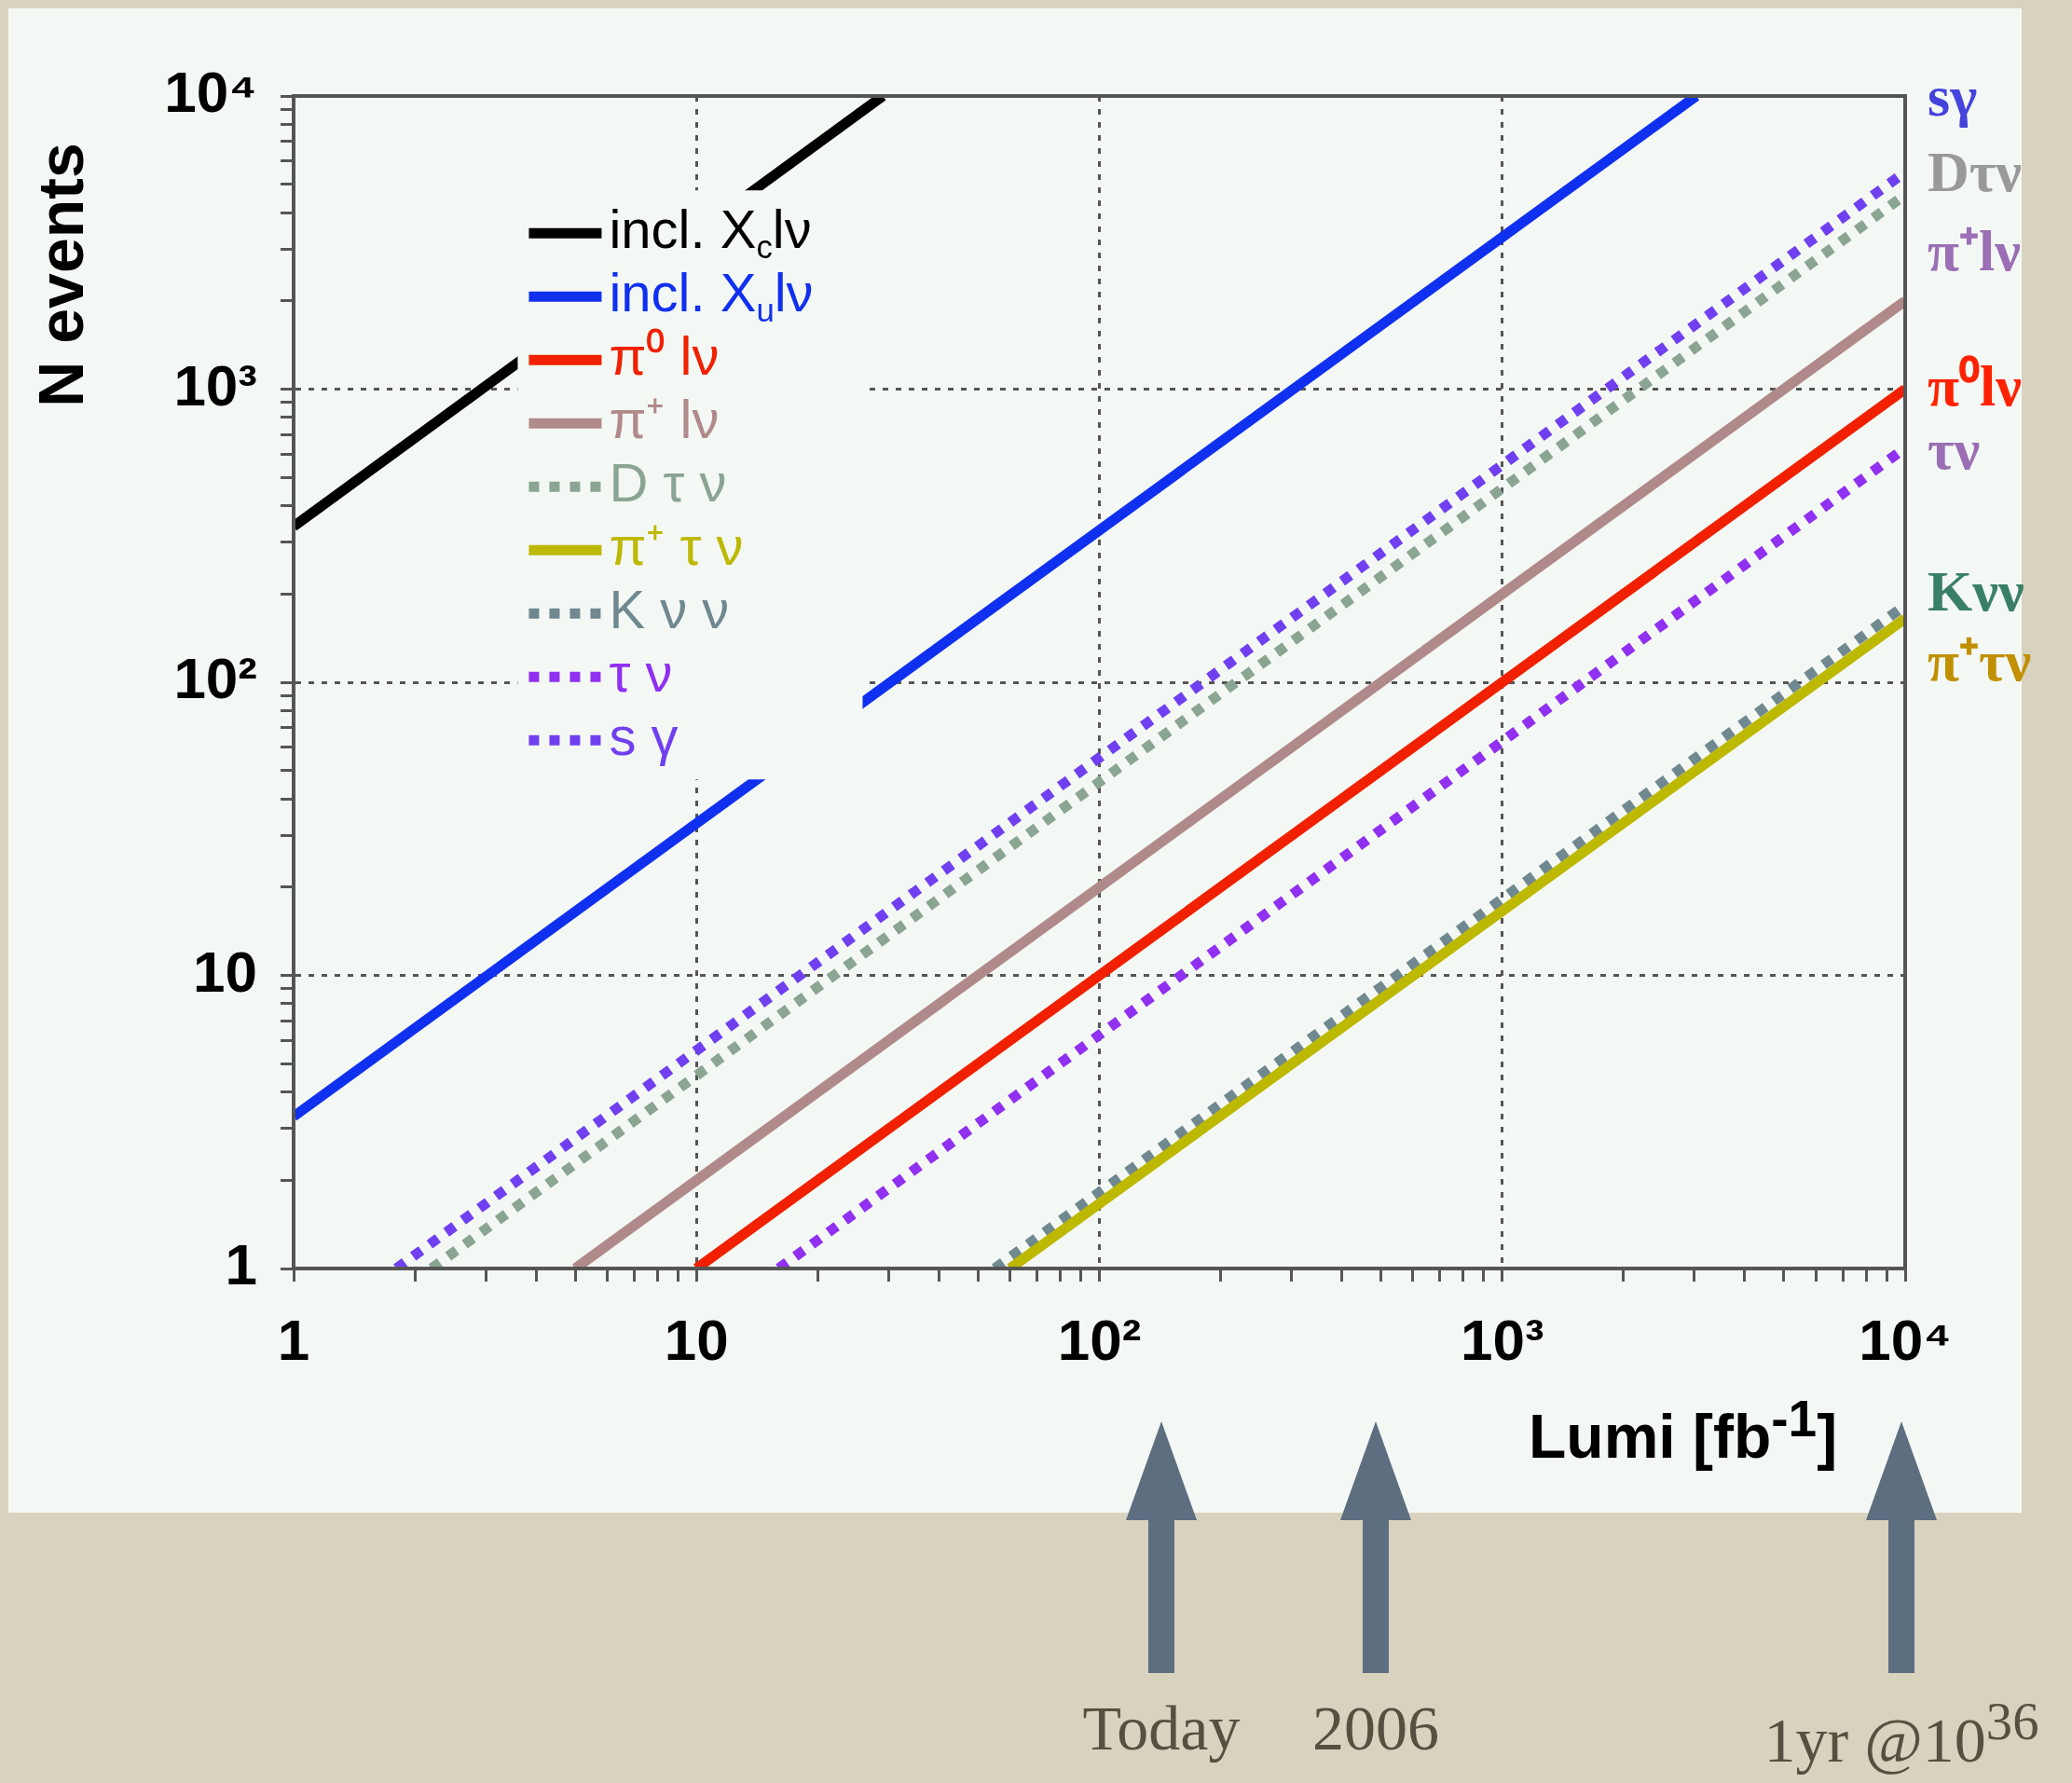 This screenshot has height=1783, width=2072. What do you see at coordinates (641, 673) in the screenshot?
I see `legend-label: τ ν` at bounding box center [641, 673].